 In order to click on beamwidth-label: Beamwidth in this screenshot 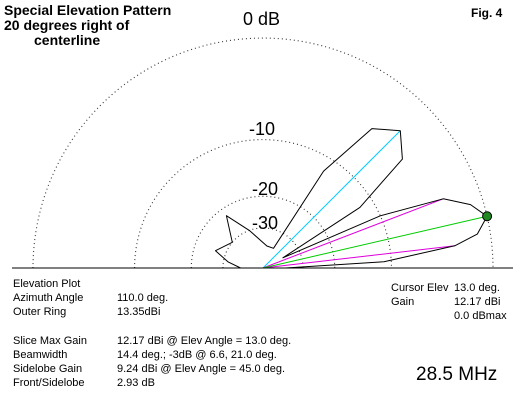, I will do `click(40, 355)`.